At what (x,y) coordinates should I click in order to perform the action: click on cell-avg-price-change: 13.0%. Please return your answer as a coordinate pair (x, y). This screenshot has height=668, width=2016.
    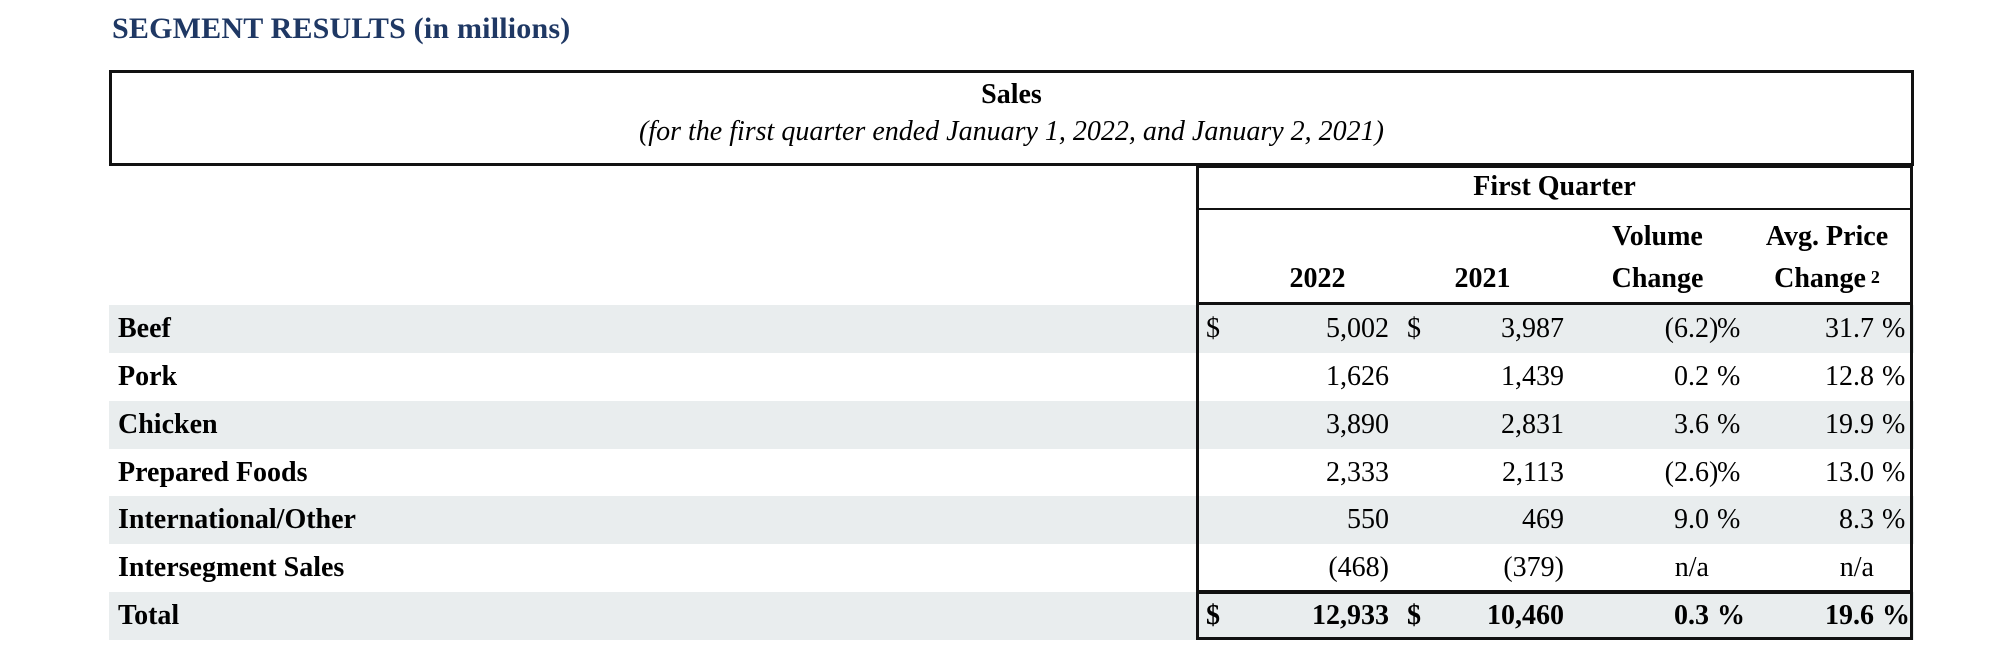
    Looking at the image, I should click on (1829, 473).